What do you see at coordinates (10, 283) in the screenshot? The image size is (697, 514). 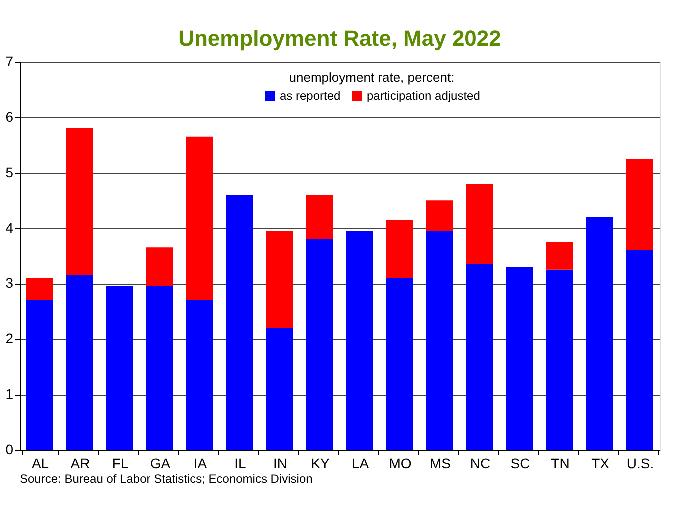 I see `y-tick-label: 3` at bounding box center [10, 283].